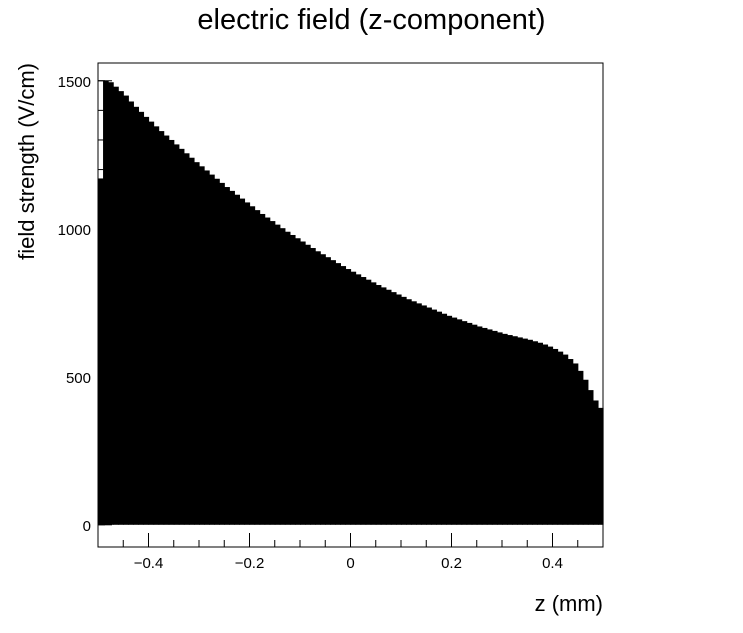 The width and height of the screenshot is (743, 633). What do you see at coordinates (569, 603) in the screenshot?
I see `x-axis-label: z (mm)` at bounding box center [569, 603].